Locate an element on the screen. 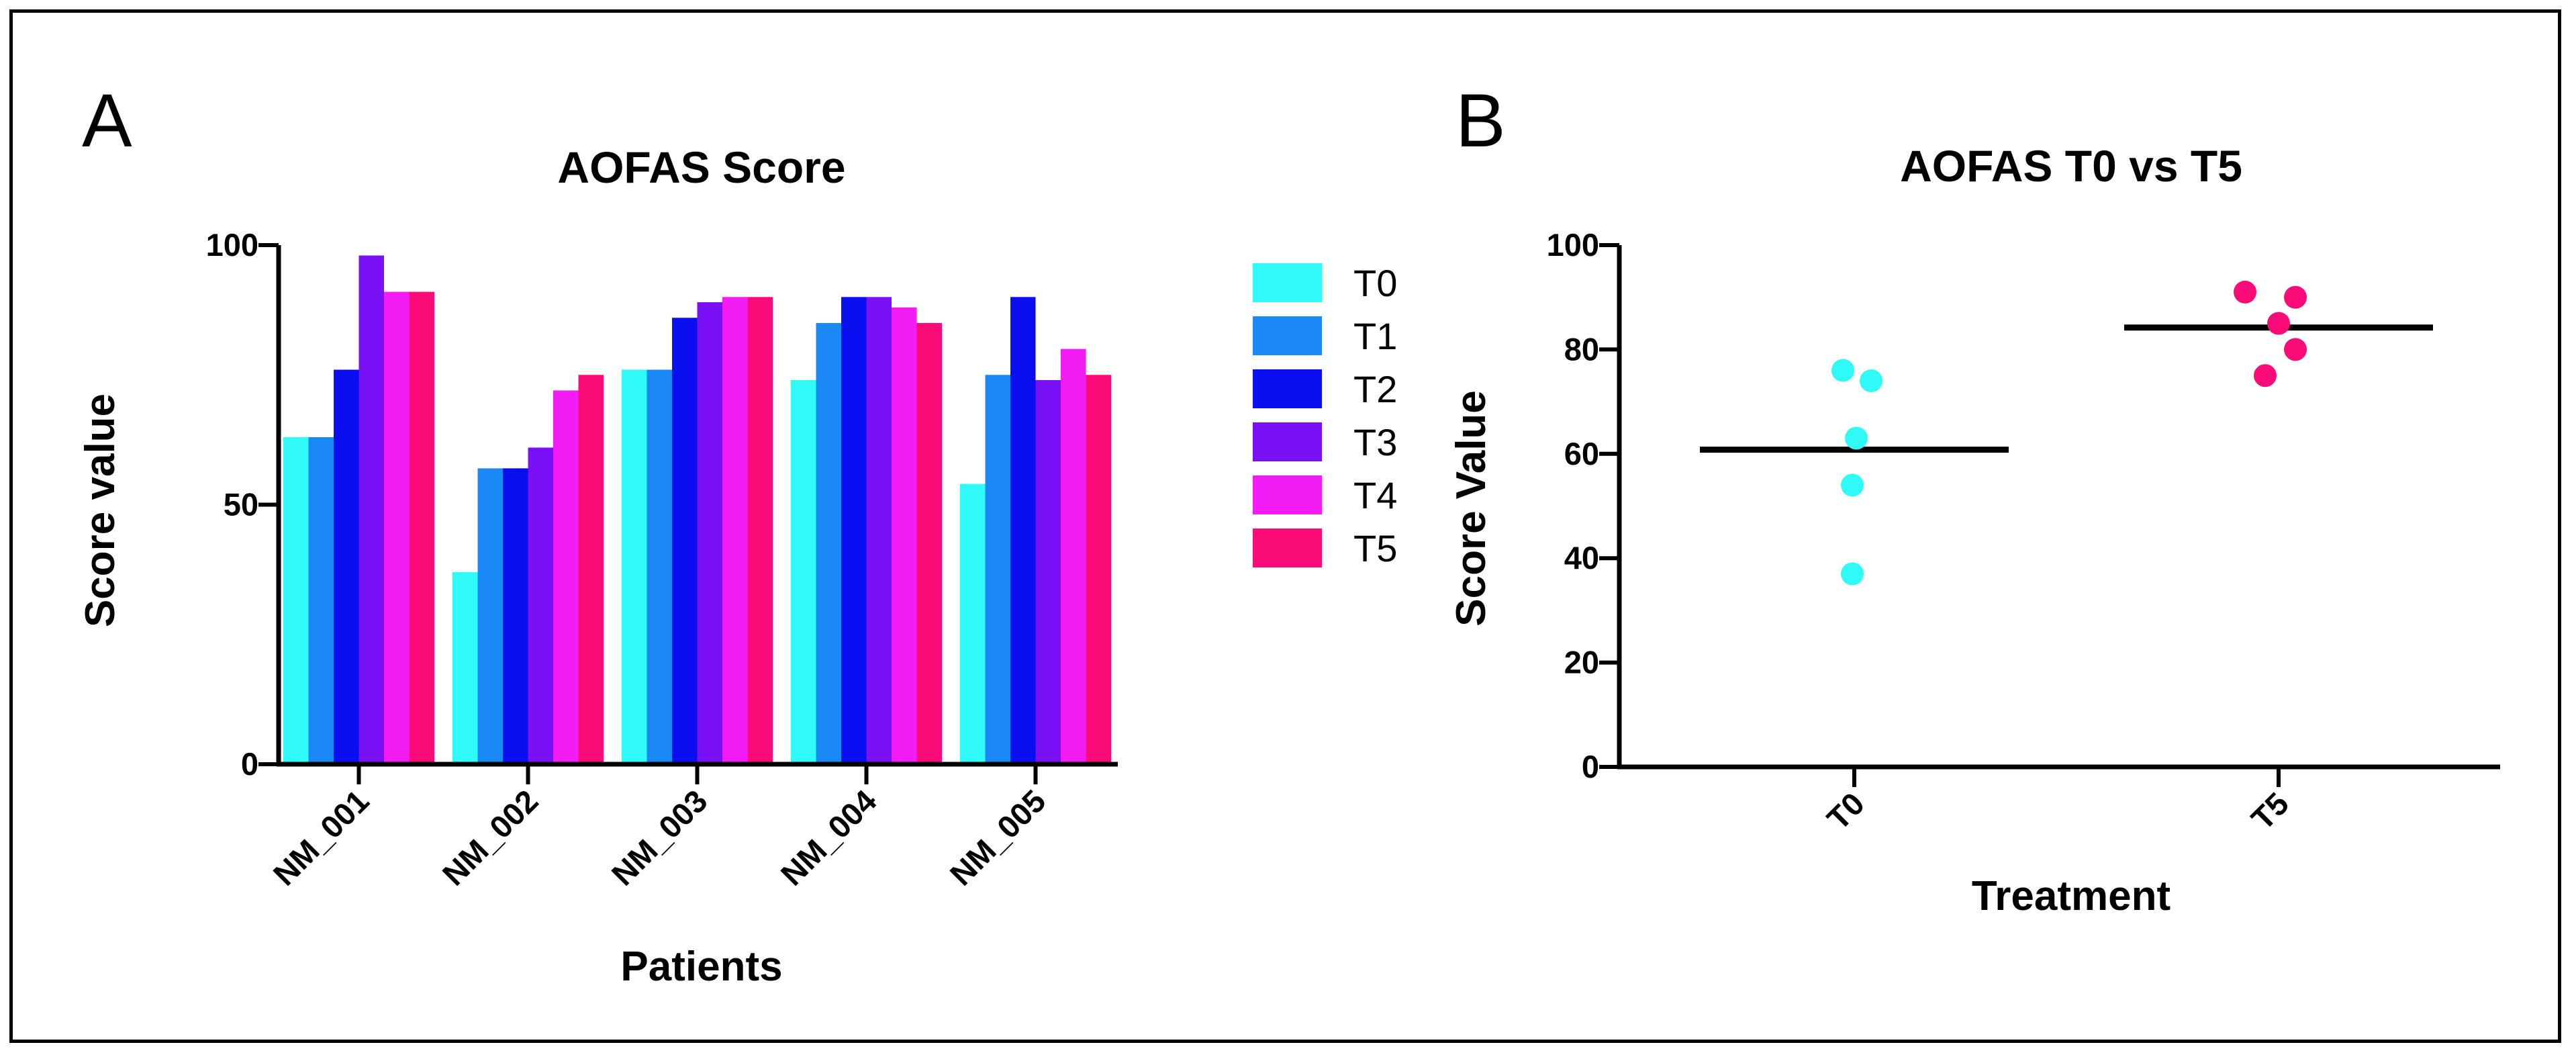 This screenshot has height=1055, width=2576. scatter-chart-x-axis-label: Treatment is located at coordinates (2071, 896).